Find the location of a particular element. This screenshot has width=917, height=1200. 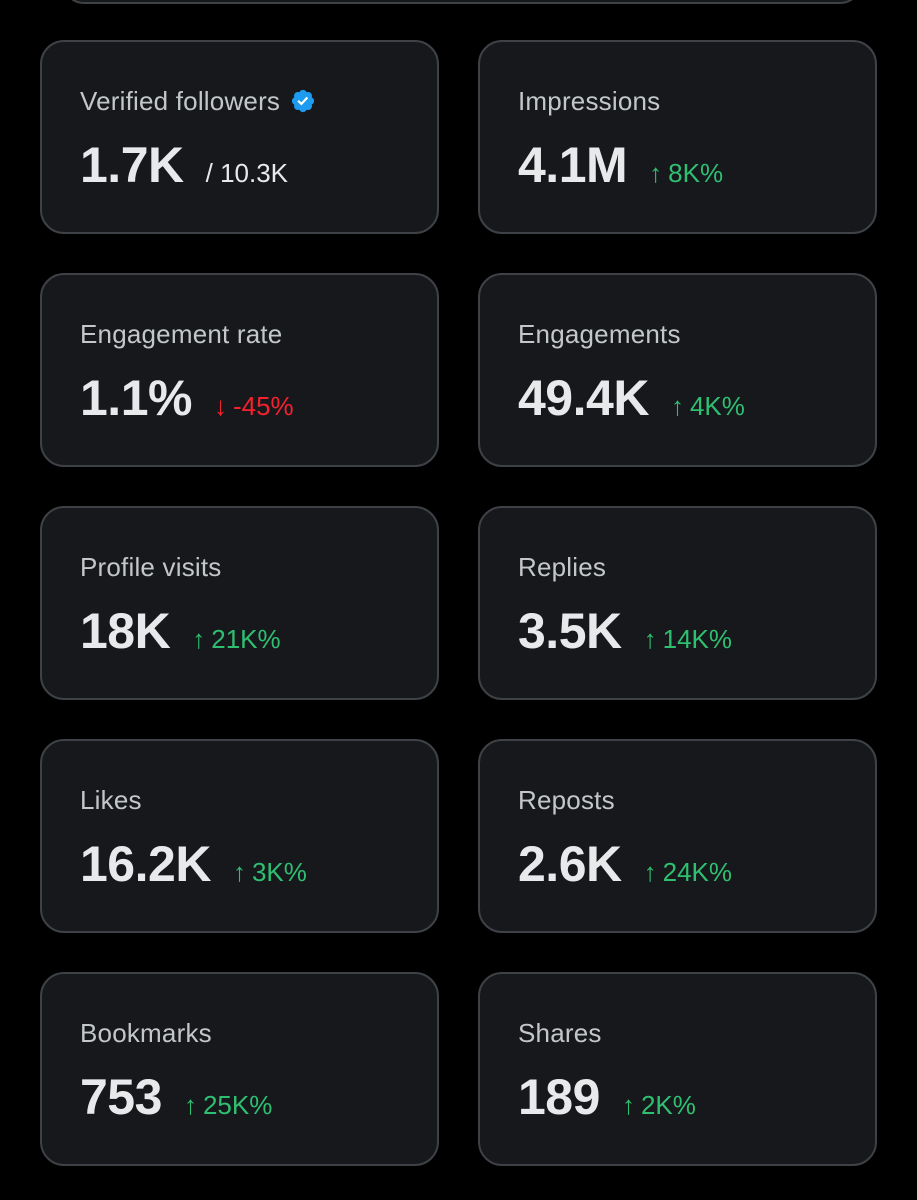

metric-total: / 10.3K is located at coordinates (247, 173).